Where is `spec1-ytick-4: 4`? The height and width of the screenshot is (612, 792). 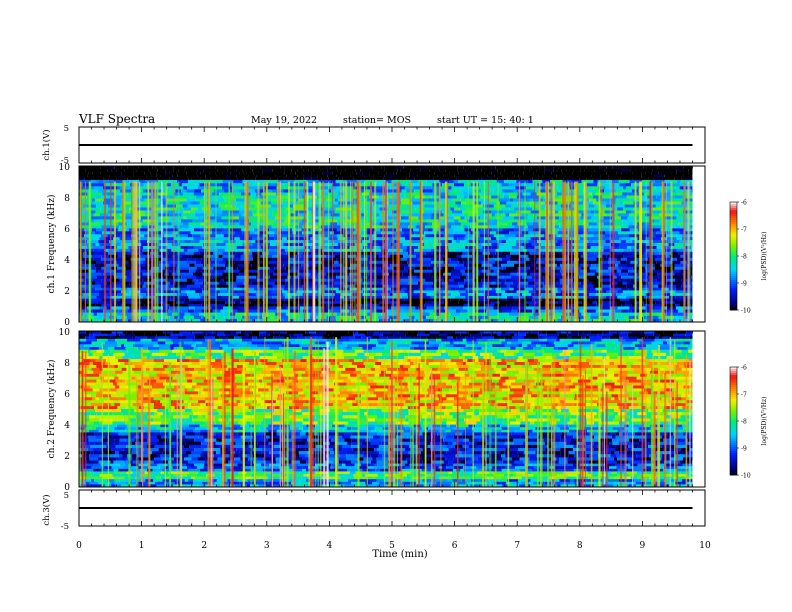 spec1-ytick-4: 4 is located at coordinates (67, 261).